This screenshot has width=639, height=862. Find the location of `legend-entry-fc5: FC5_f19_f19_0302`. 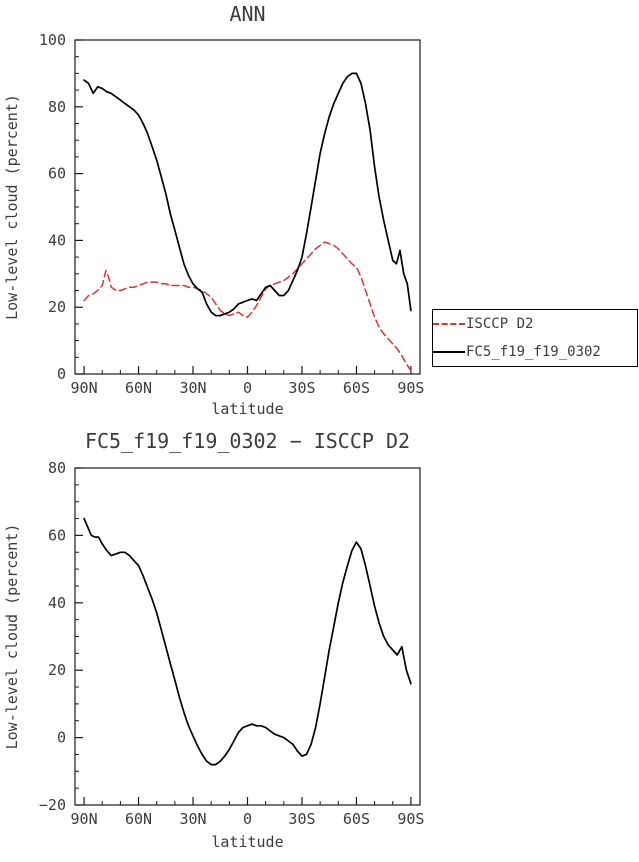

legend-entry-fc5: FC5_f19_f19_0302 is located at coordinates (535, 352).